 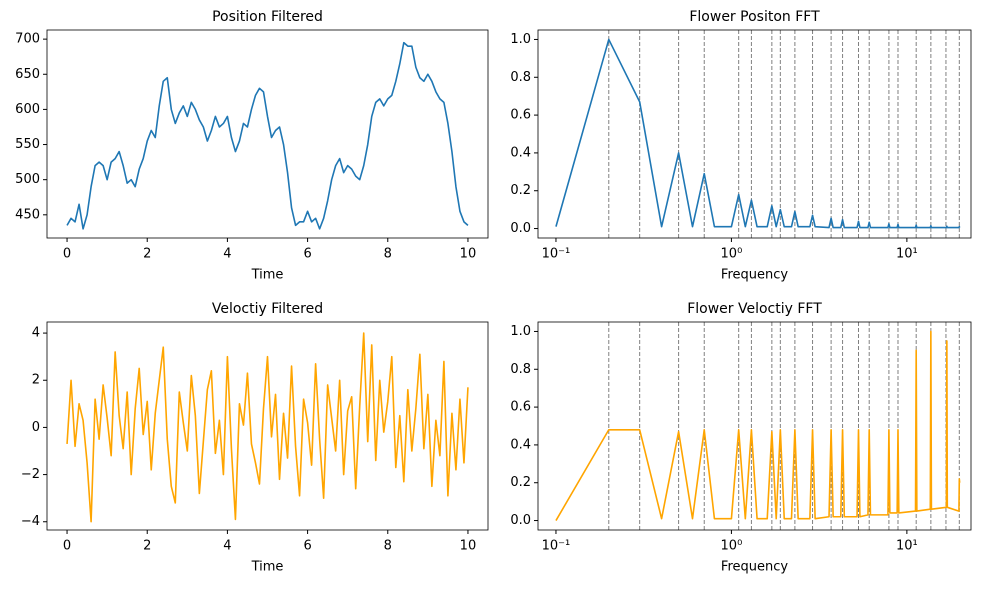 I want to click on y-tick-label: 2, so click(x=36, y=380).